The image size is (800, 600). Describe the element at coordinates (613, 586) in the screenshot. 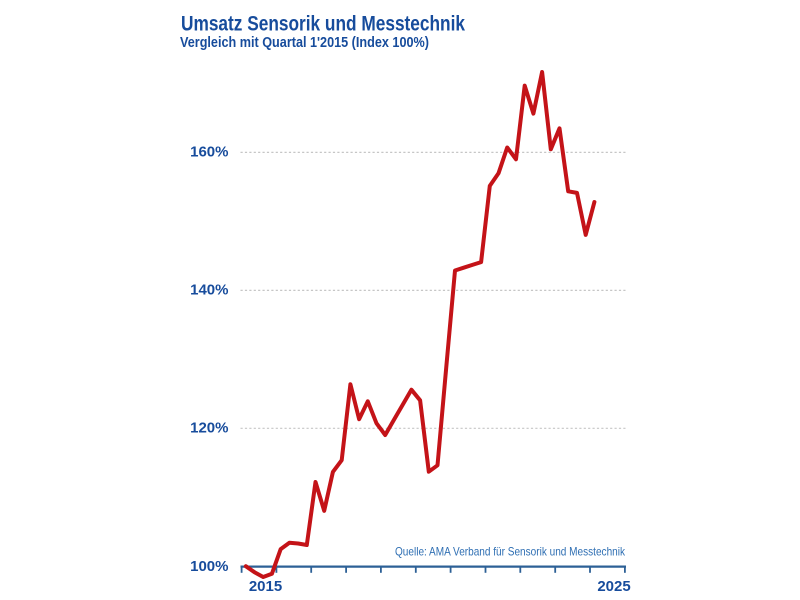

I see `svg-text: 2025` at that location.